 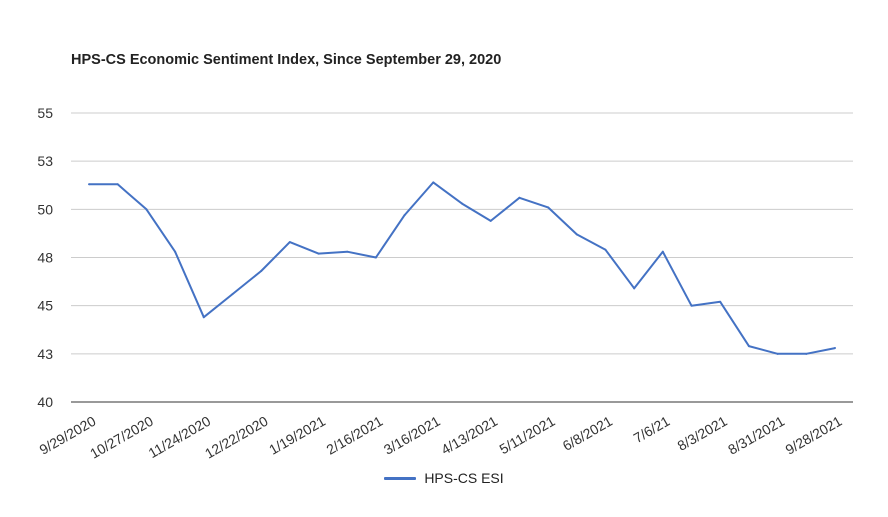 What do you see at coordinates (179, 437) in the screenshot?
I see `x-tick-label: 11/24/2020` at bounding box center [179, 437].